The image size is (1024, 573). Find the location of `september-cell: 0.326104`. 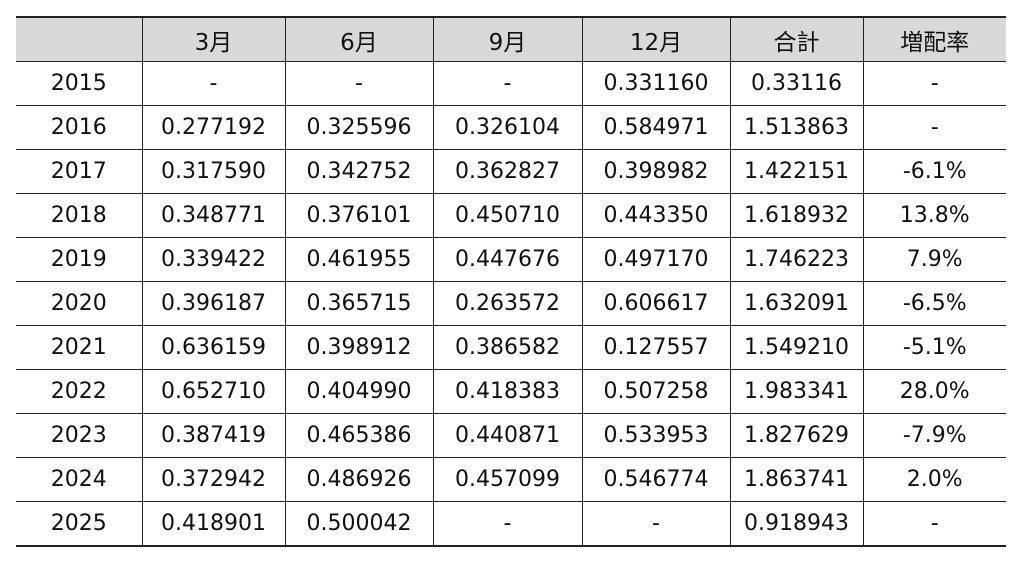

september-cell: 0.326104 is located at coordinates (507, 127).